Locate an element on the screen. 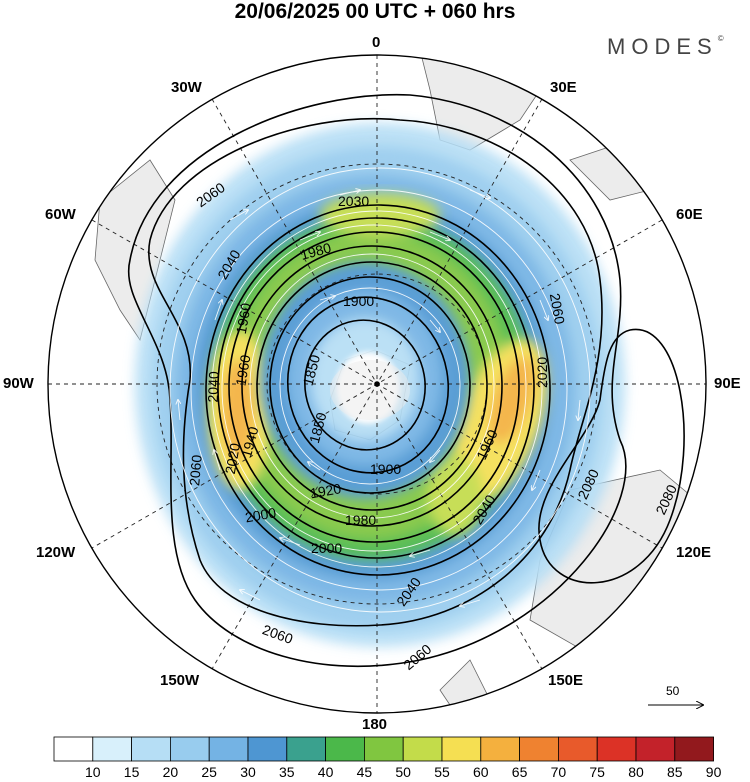 This screenshot has height=782, width=750. colorbar-tick-label: 60 is located at coordinates (481, 772).